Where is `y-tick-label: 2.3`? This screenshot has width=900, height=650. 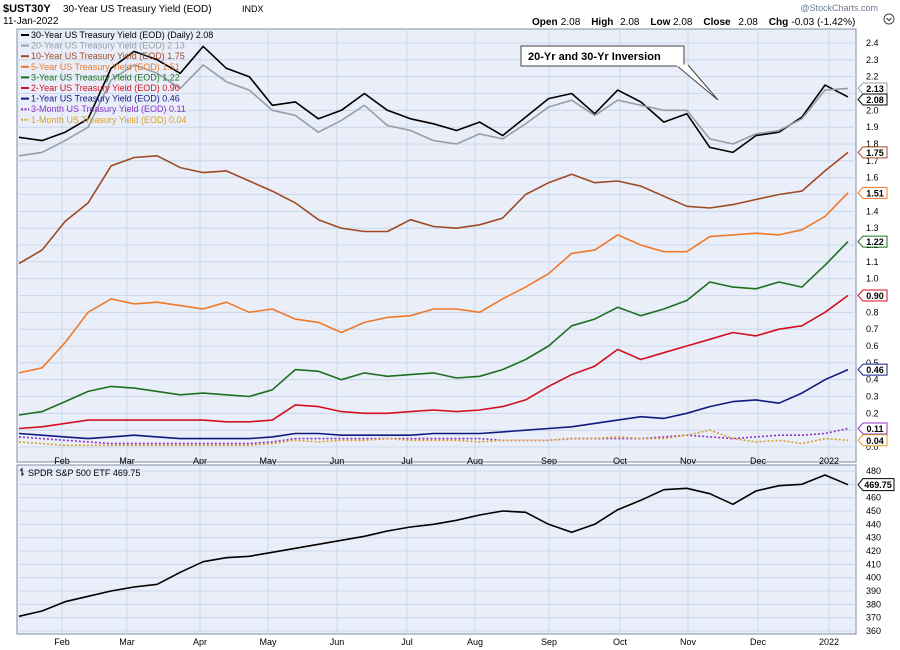
y-tick-label: 2.3 is located at coordinates (872, 60).